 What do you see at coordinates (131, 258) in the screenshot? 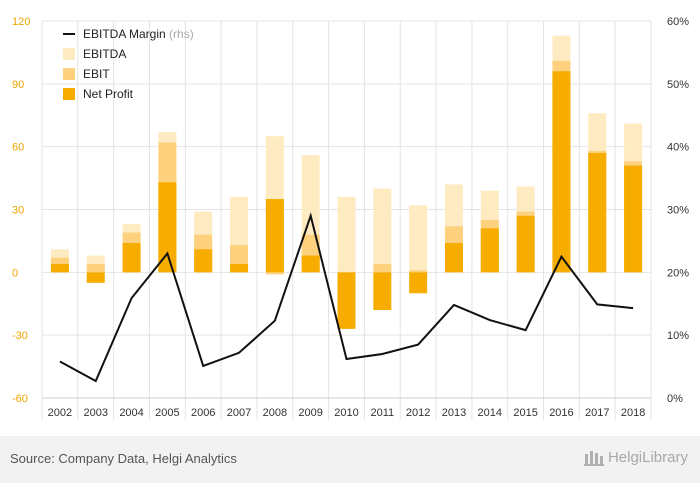
I see `bar-net-profit-2004` at bounding box center [131, 258].